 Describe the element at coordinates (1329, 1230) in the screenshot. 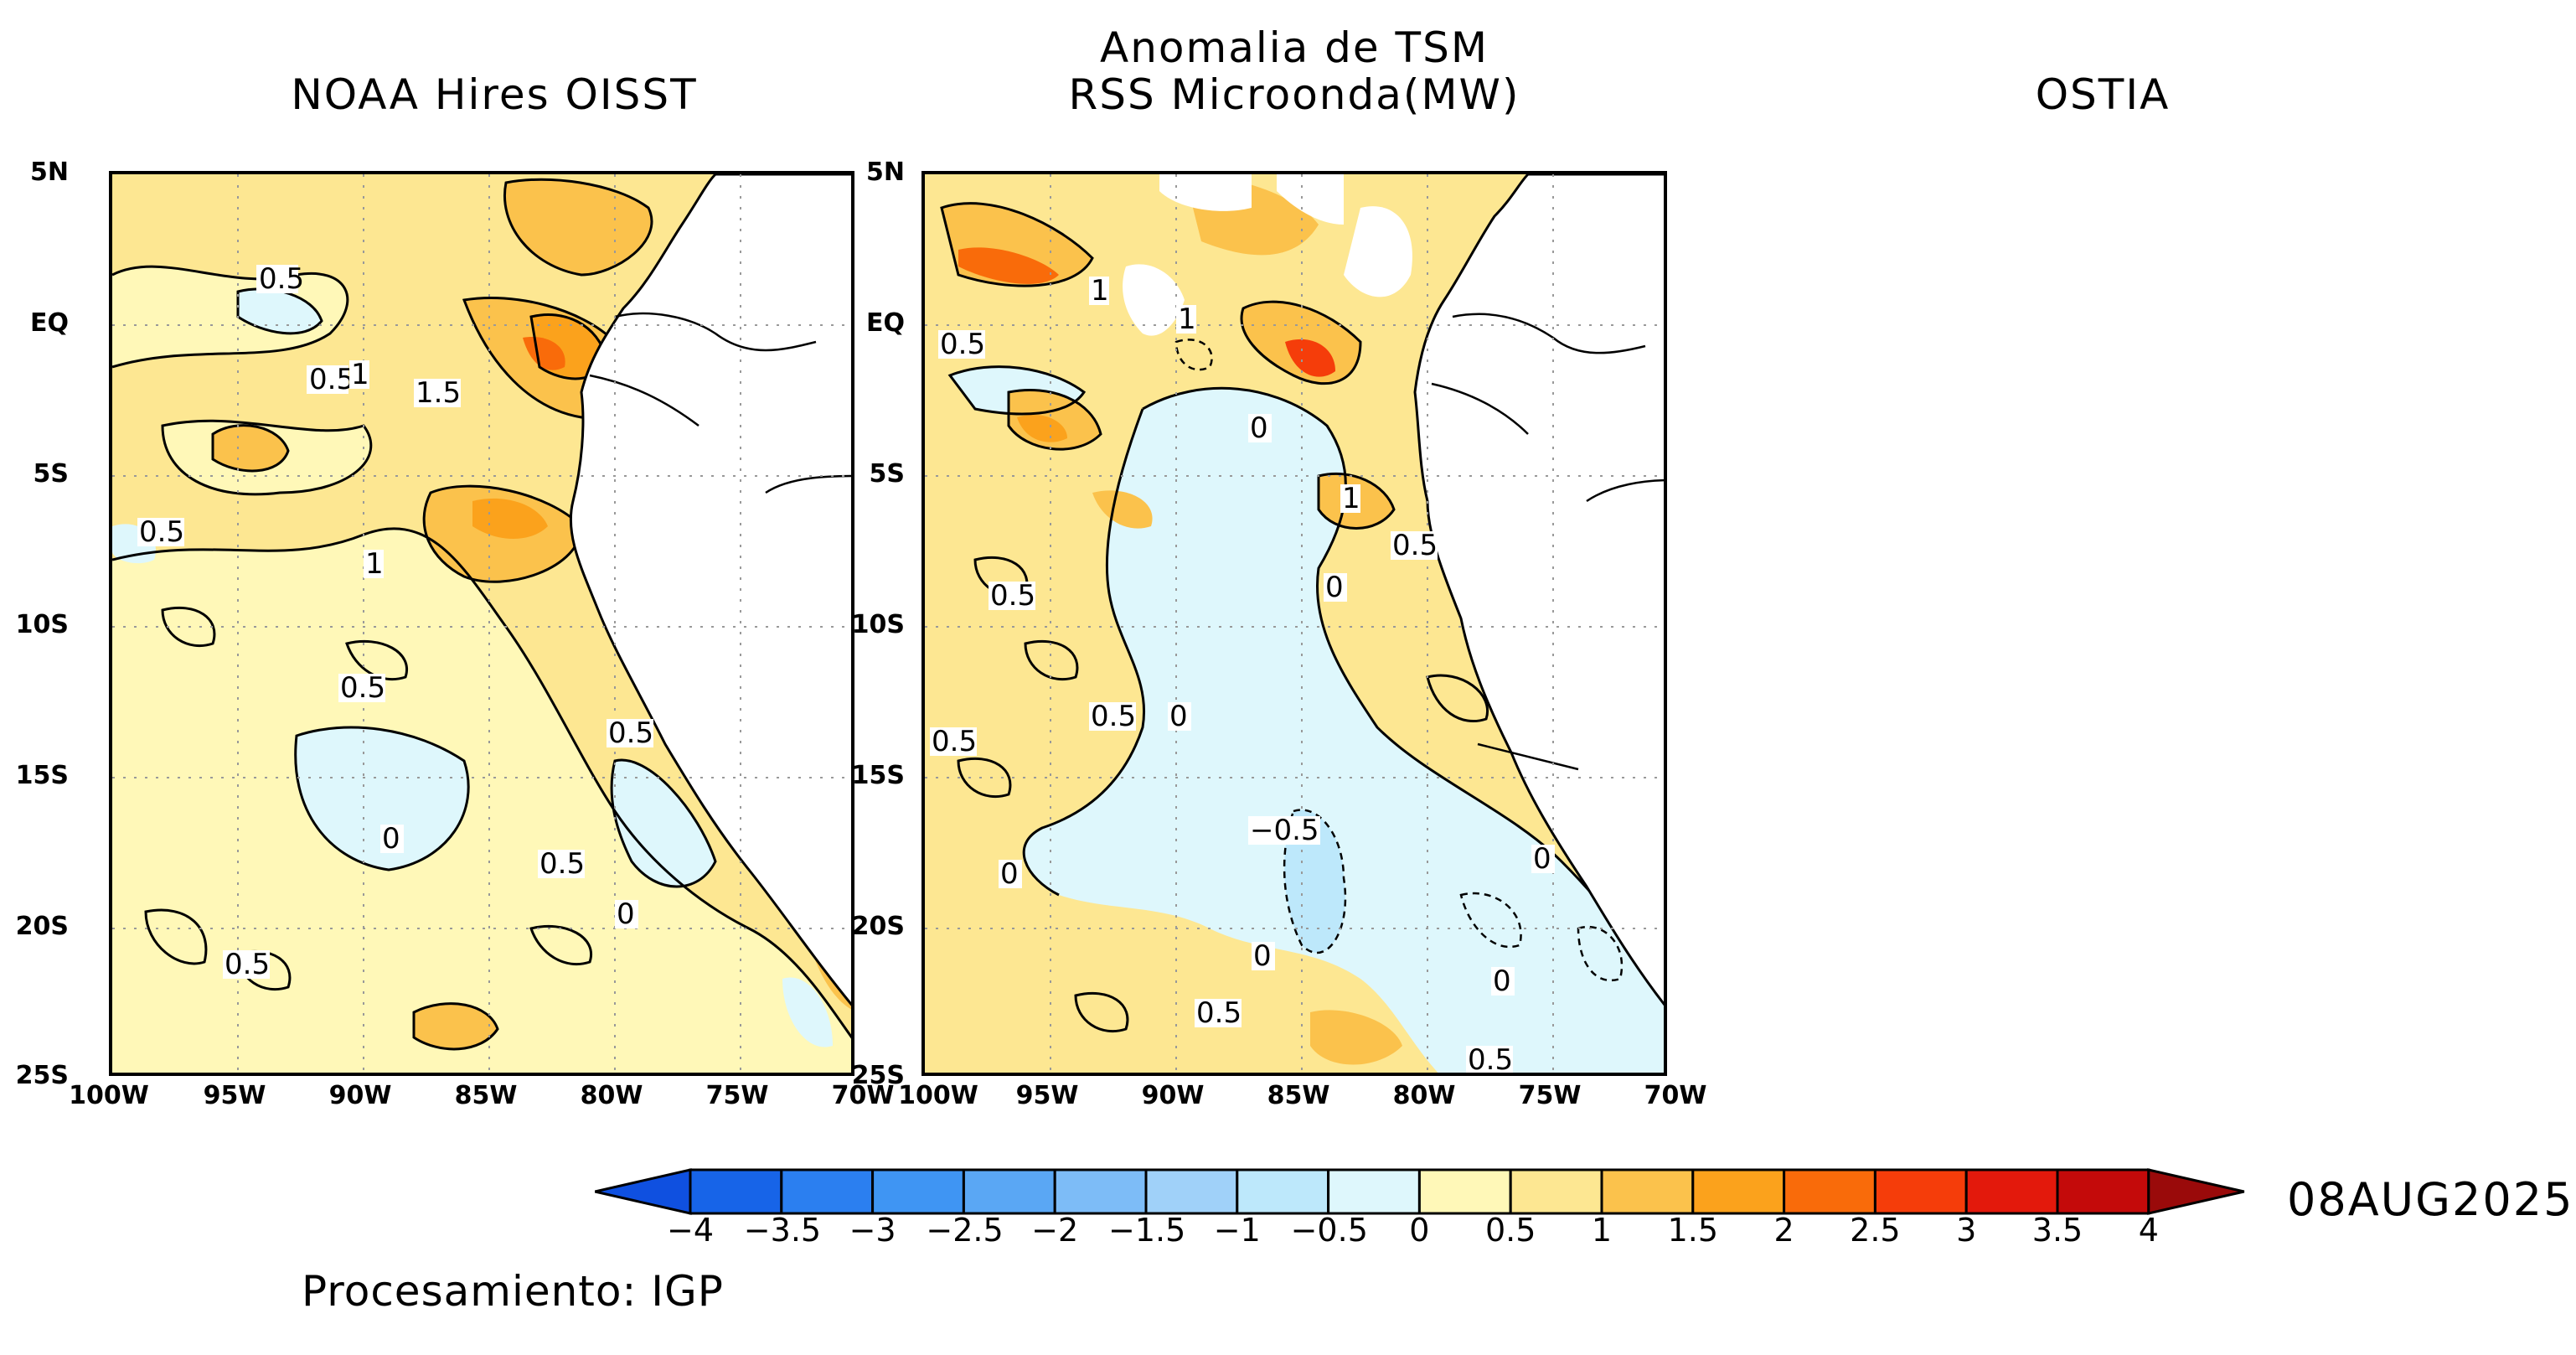

I see `colorbar-tick-label: −0.5` at that location.